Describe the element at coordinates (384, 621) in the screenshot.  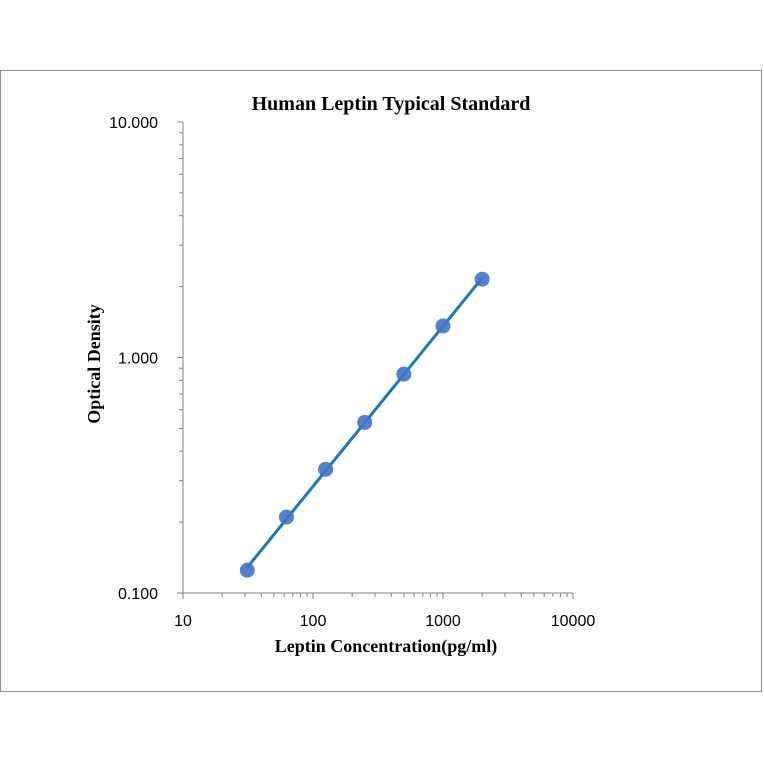
I see `x-tick-labels: 10 100 1000 10000` at that location.